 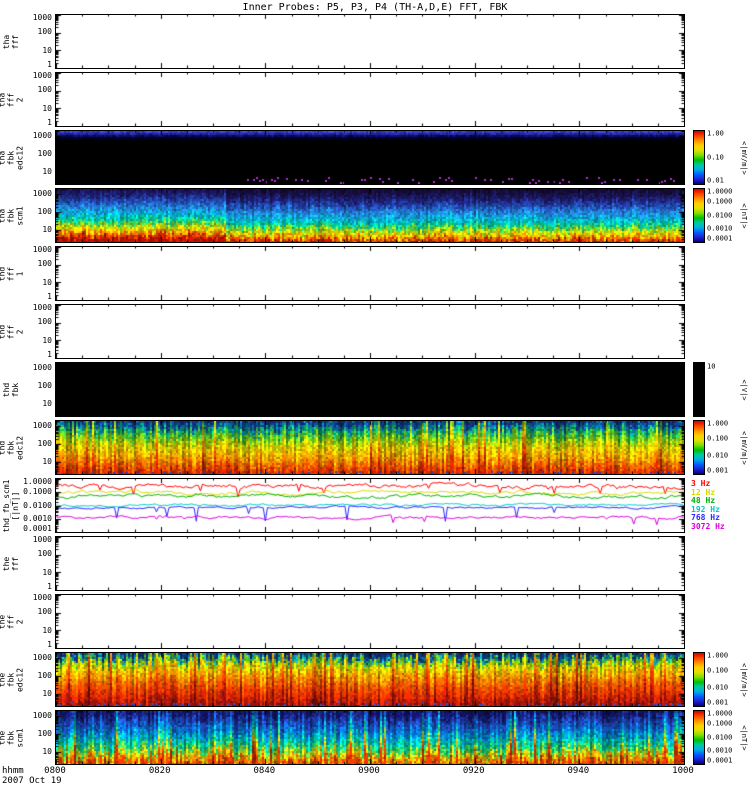 I want to click on plot-canvas-the-fbk-edc12, so click(x=370, y=679).